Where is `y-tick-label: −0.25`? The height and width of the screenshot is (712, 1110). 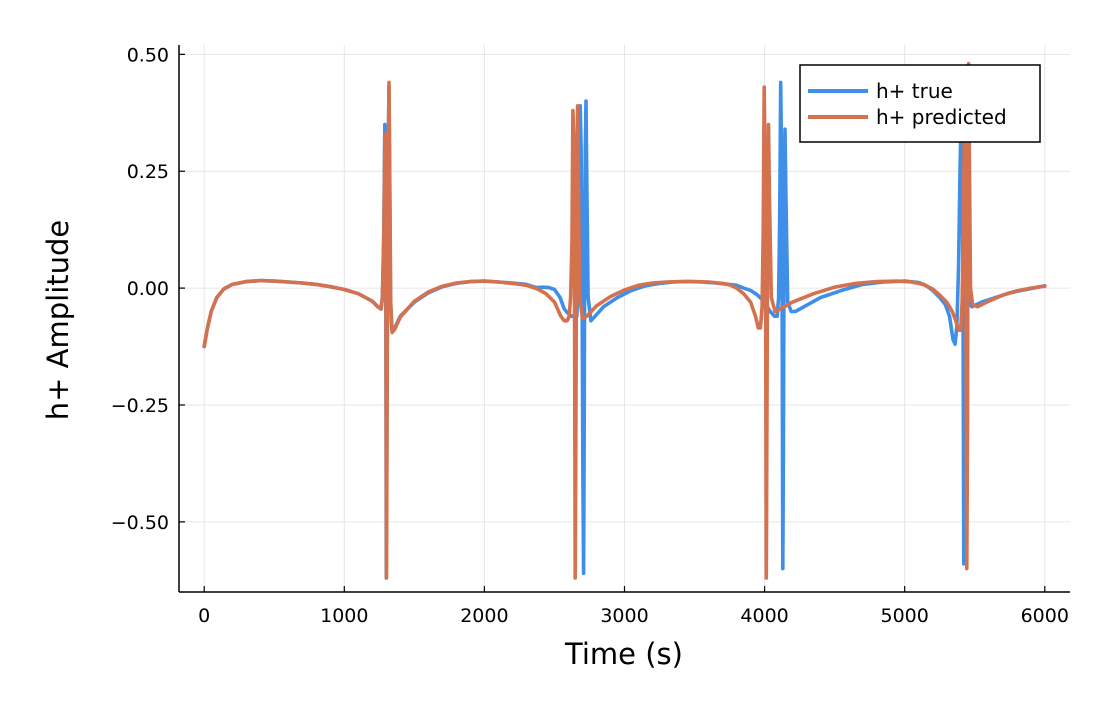 y-tick-label: −0.25 is located at coordinates (140, 406).